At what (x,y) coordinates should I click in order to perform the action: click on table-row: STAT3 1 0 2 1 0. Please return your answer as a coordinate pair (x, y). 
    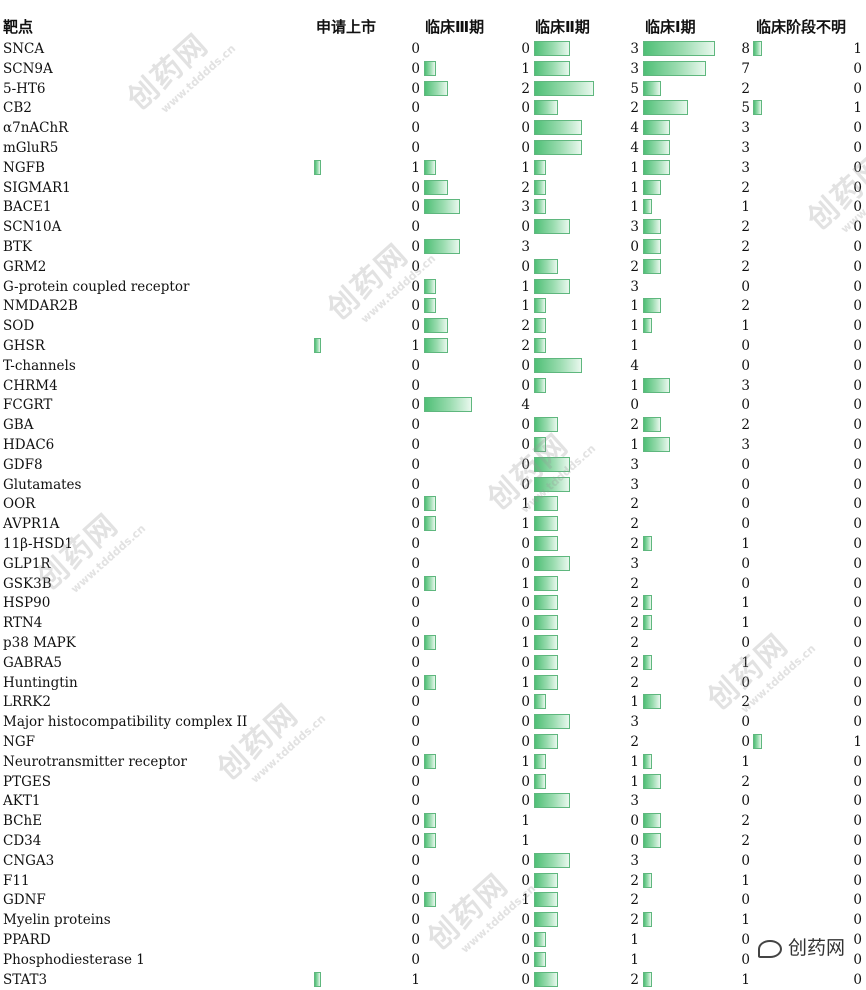
    Looking at the image, I should click on (433, 980).